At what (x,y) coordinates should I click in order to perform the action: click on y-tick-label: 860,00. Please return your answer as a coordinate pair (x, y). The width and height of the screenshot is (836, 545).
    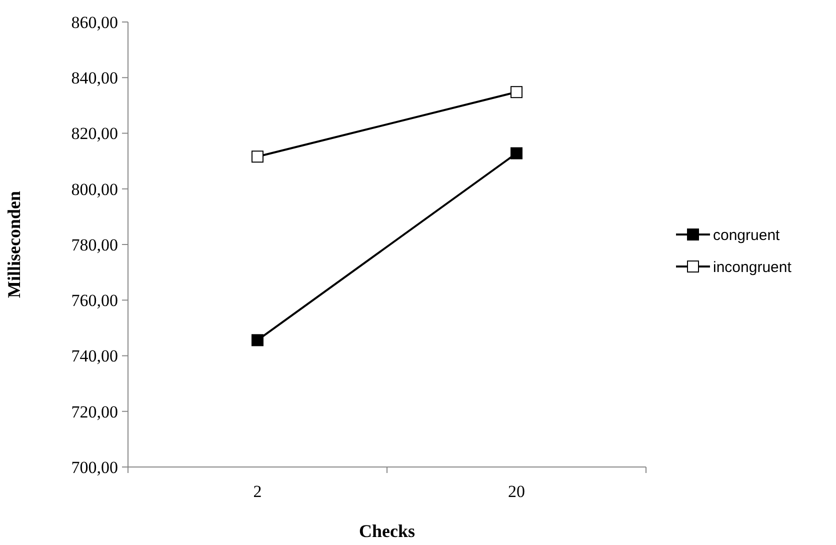
    Looking at the image, I should click on (94, 22).